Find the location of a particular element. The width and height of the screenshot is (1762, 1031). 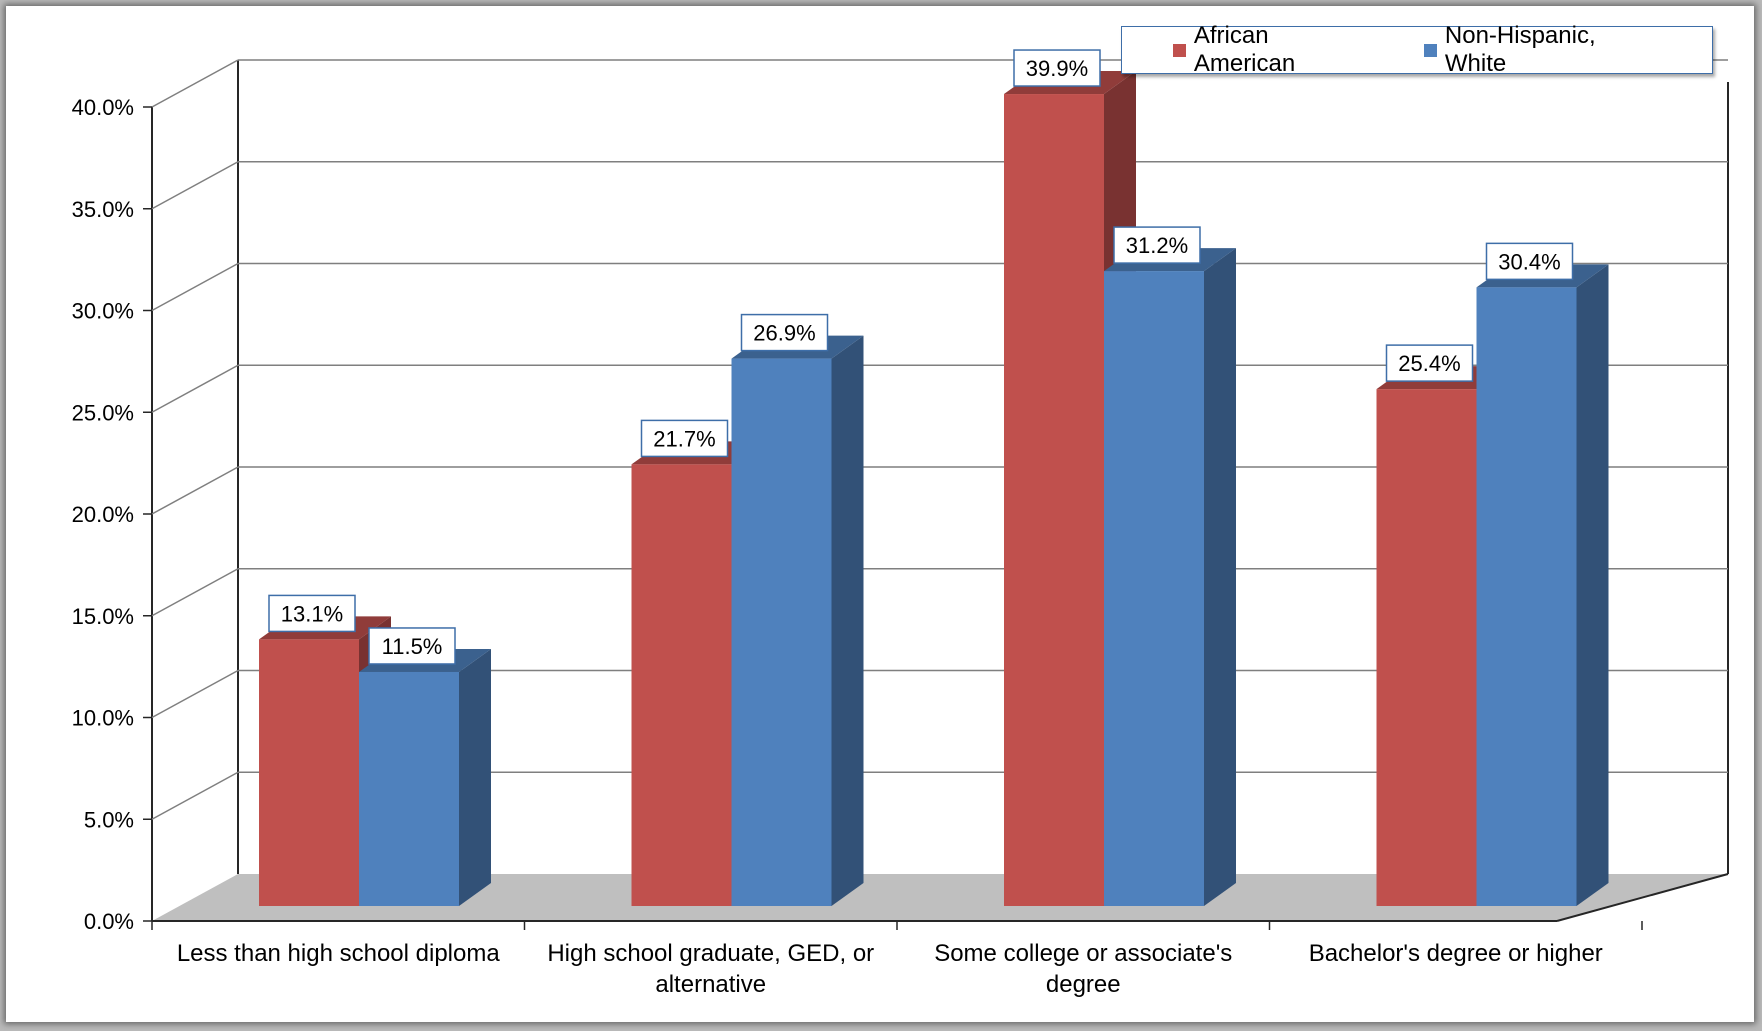

data-label-1-2: 31.2% is located at coordinates (1157, 245).